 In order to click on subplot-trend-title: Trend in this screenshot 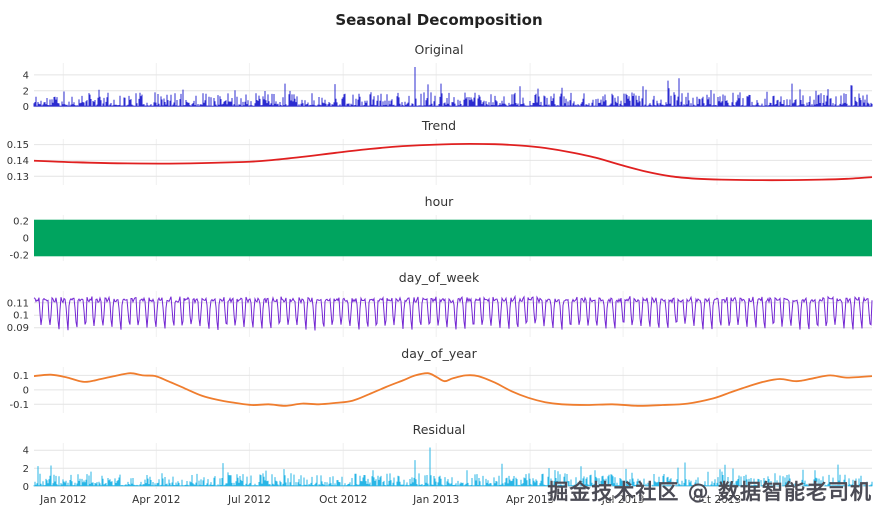, I will do `click(439, 125)`.